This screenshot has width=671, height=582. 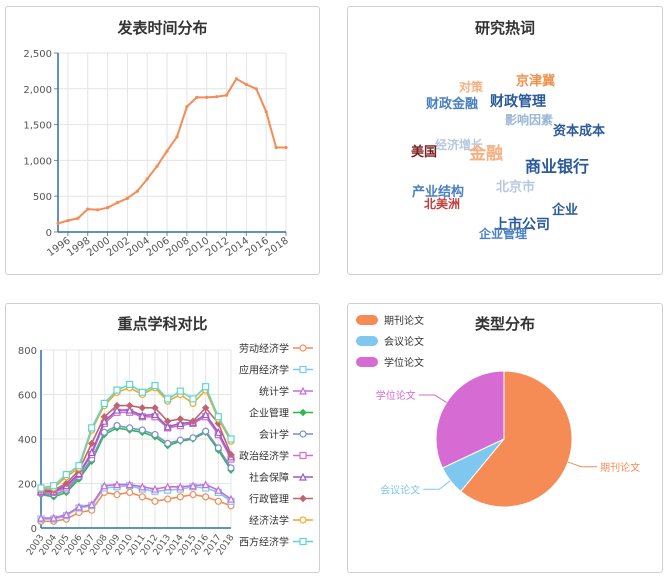 I want to click on legend-label: 会计学, so click(x=274, y=434).